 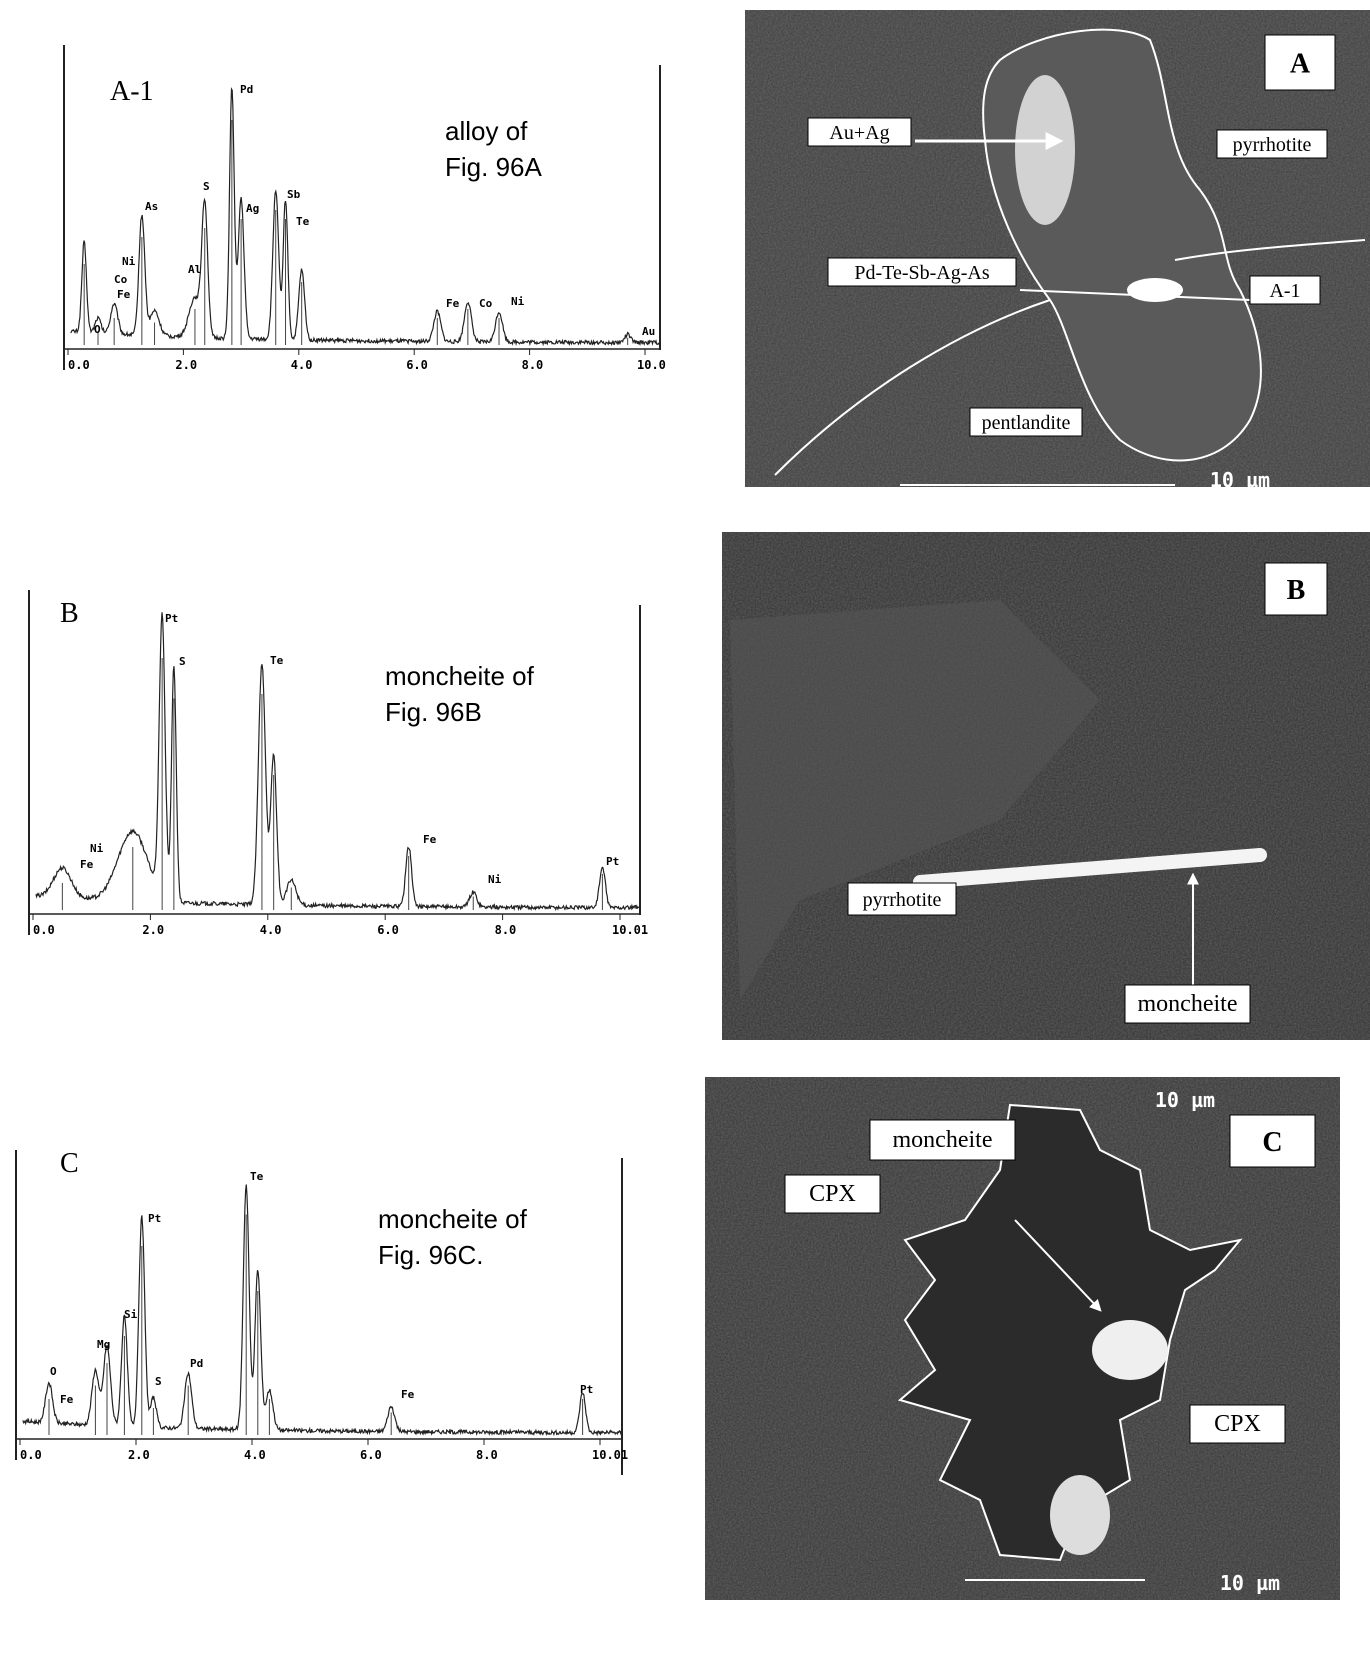 I want to click on peak-label: Au, so click(x=648, y=331).